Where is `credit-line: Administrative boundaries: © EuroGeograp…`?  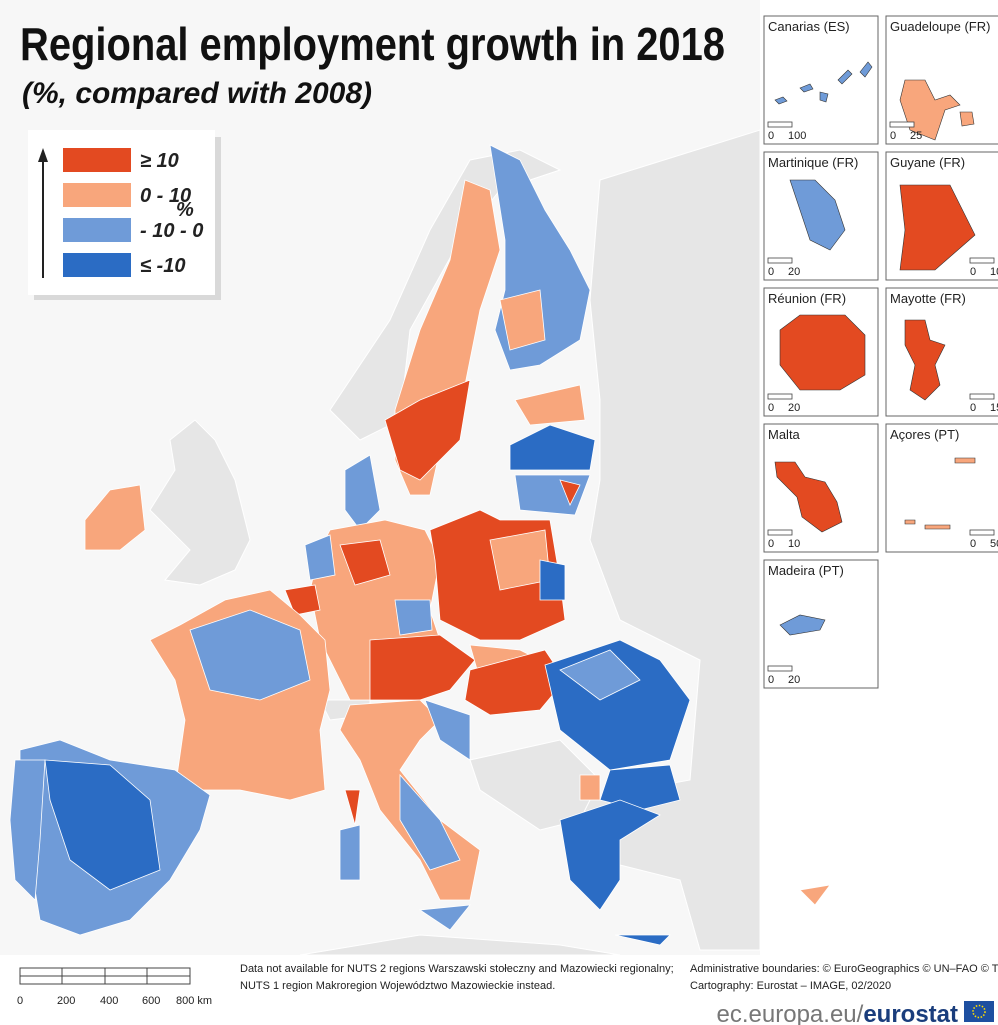 credit-line: Administrative boundaries: © EuroGeograp… is located at coordinates (844, 969).